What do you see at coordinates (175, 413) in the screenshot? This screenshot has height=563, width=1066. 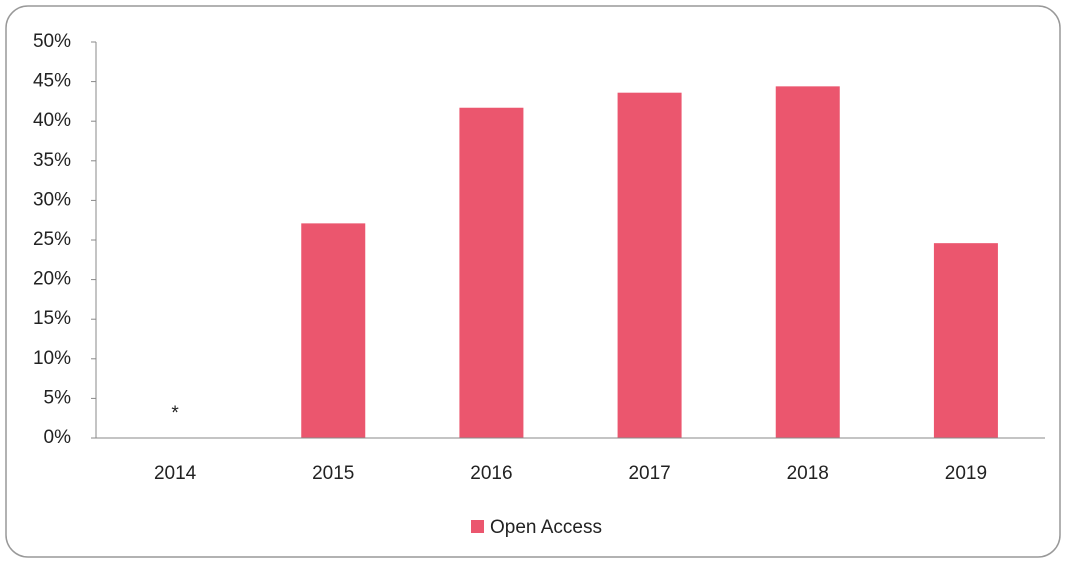 I see `annotation: *` at bounding box center [175, 413].